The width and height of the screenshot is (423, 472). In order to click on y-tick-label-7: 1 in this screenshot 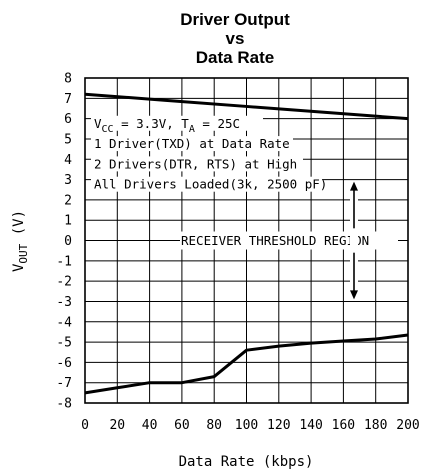, I will do `click(68, 221)`.